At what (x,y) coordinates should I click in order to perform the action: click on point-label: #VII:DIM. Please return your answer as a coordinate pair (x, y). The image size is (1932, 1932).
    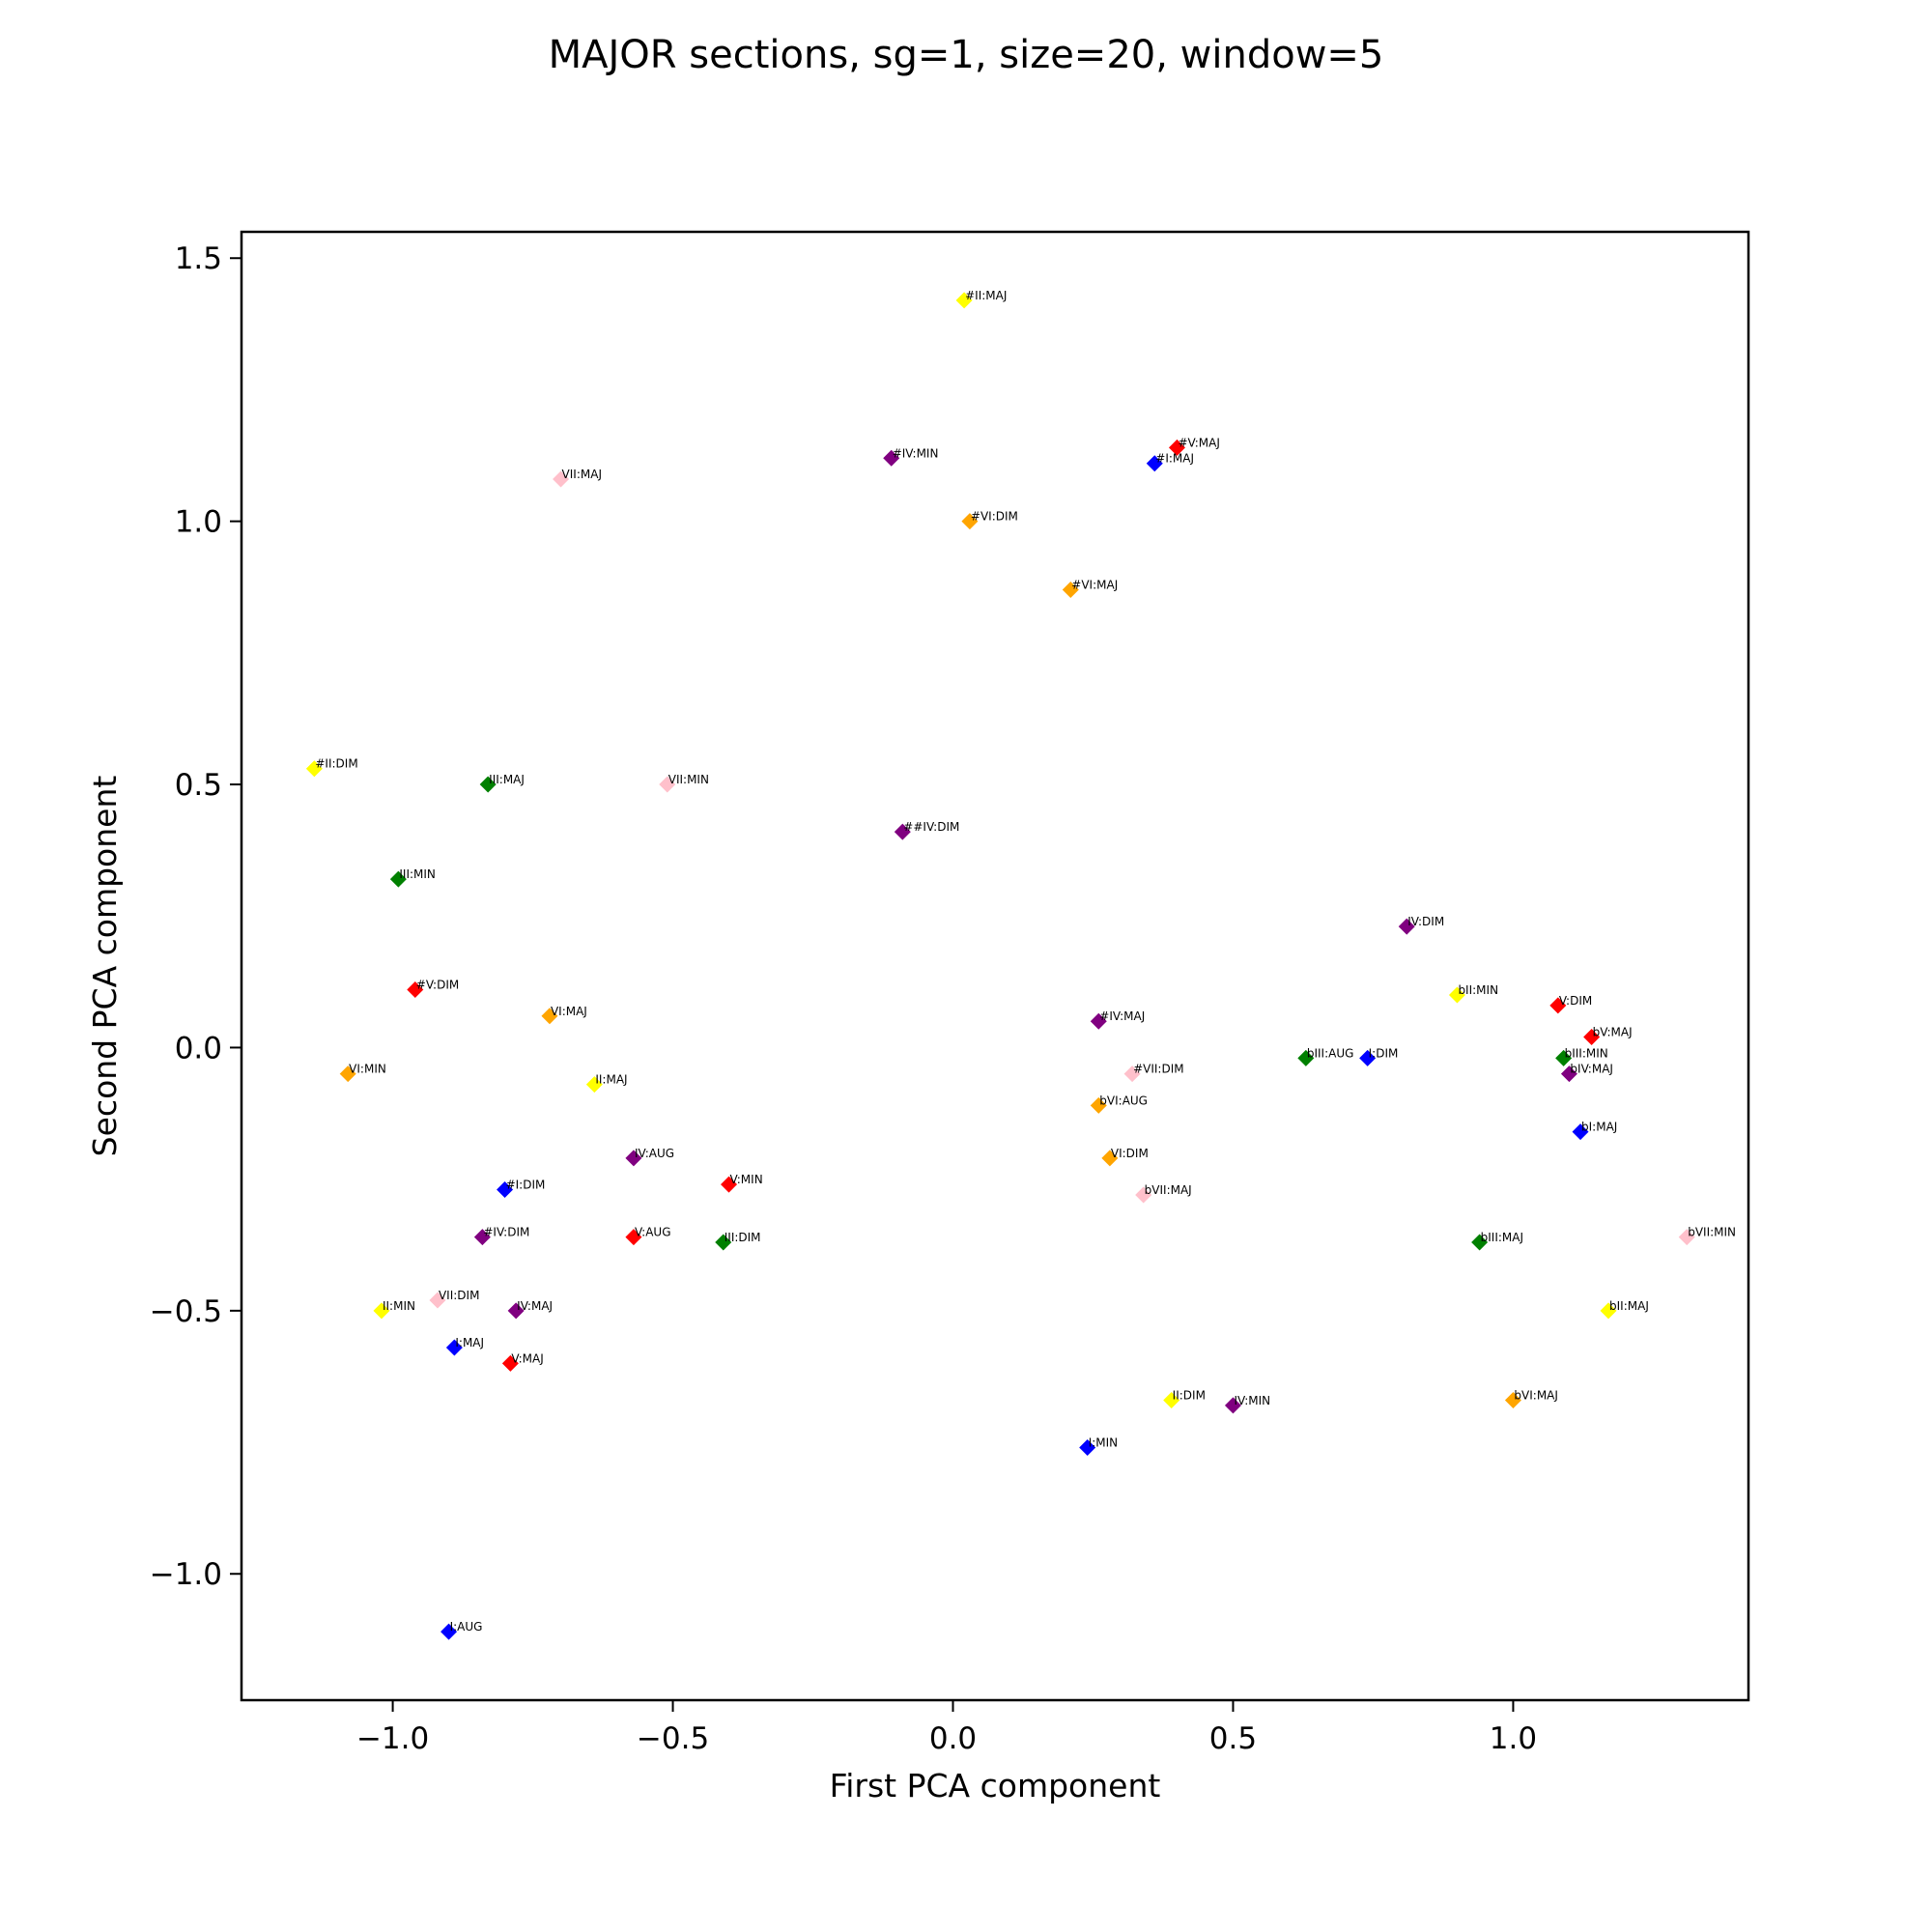
    Looking at the image, I should click on (1158, 1069).